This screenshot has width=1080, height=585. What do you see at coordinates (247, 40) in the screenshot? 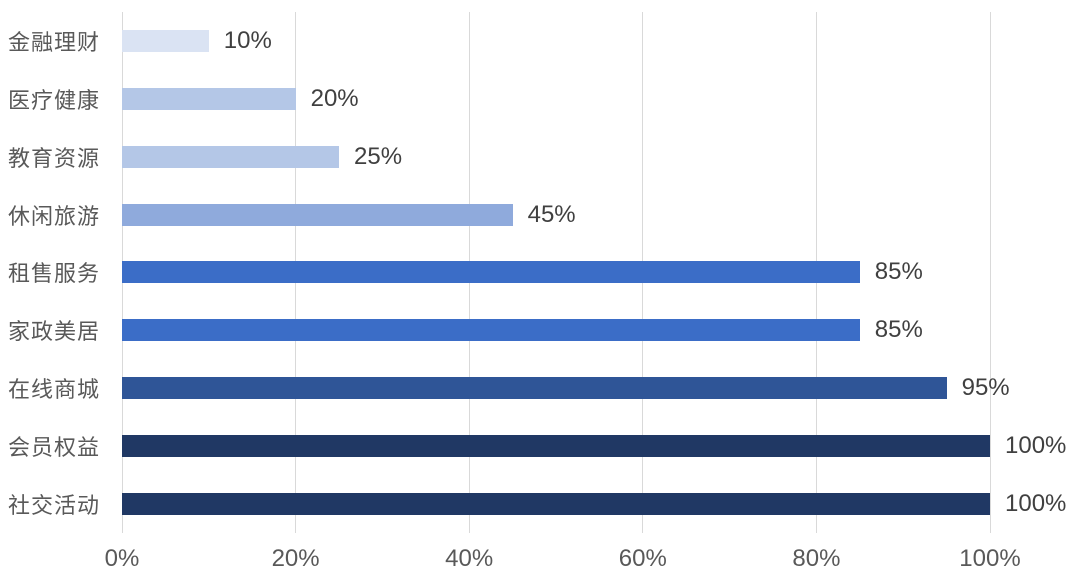
I see `value-label: 10%` at bounding box center [247, 40].